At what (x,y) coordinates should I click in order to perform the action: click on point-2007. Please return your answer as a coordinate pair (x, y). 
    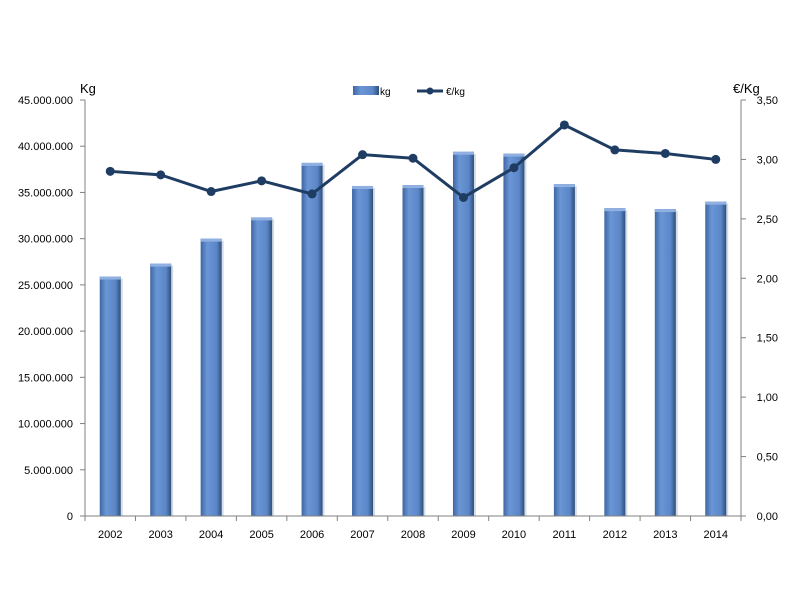
    Looking at the image, I should click on (363, 155).